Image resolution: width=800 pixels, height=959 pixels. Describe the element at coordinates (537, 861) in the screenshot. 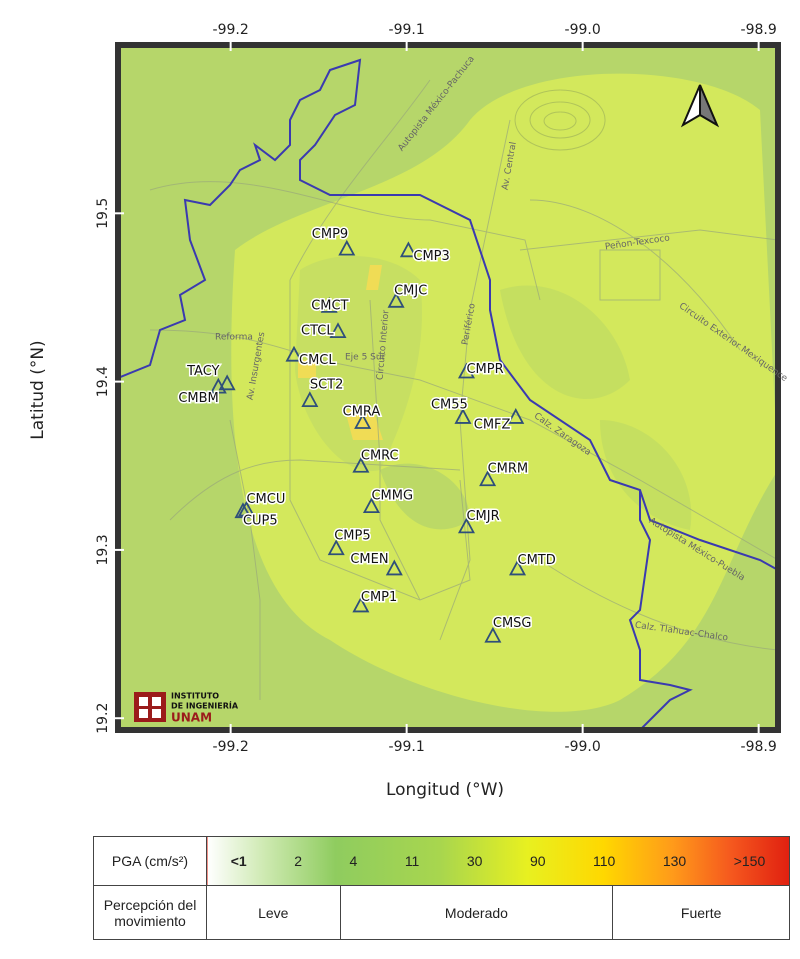

I see `pga-value: 90` at that location.